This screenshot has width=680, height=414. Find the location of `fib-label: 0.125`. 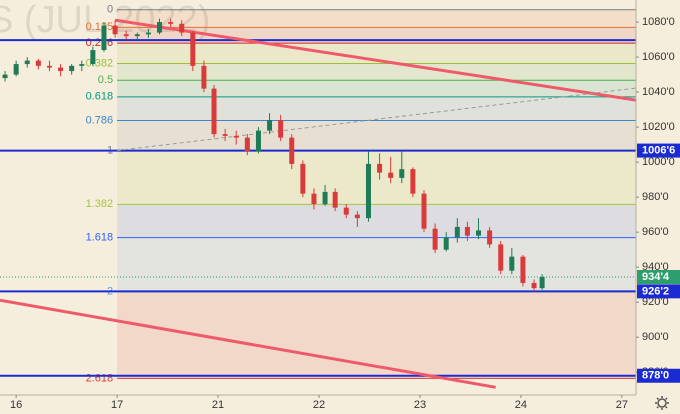

fib-label: 0.125 is located at coordinates (100, 27).